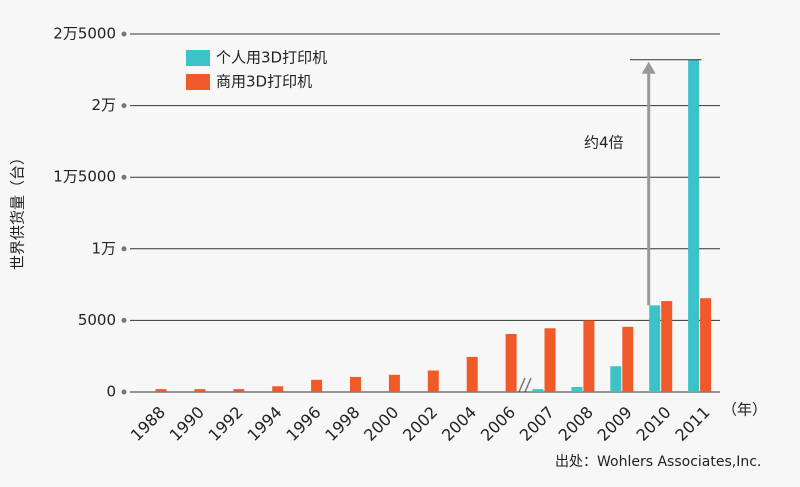 The image size is (800, 487). What do you see at coordinates (615, 424) in the screenshot?
I see `x-tick-label: 2009` at bounding box center [615, 424].